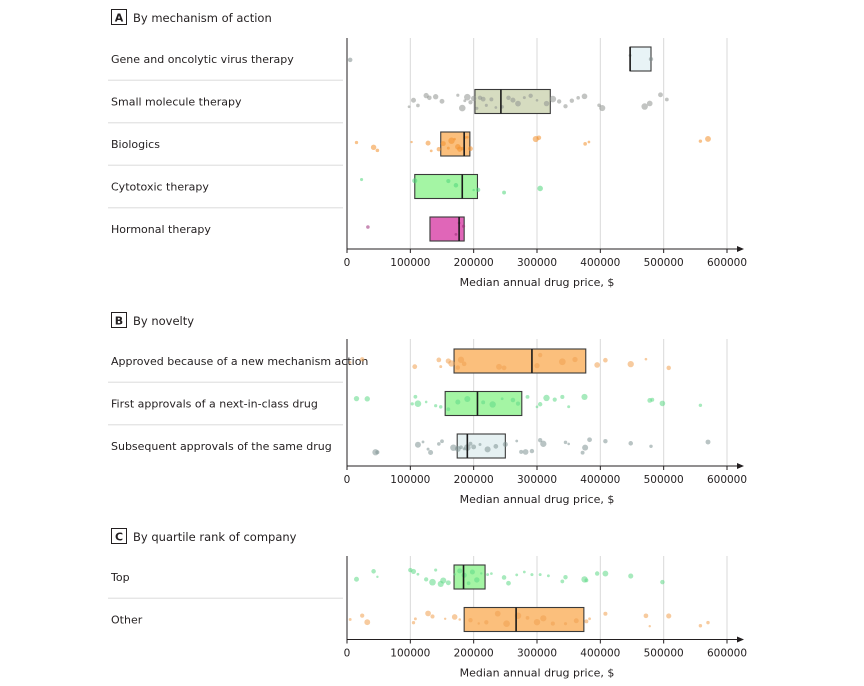  I want to click on x-tick-label: 400000, so click(600, 263).